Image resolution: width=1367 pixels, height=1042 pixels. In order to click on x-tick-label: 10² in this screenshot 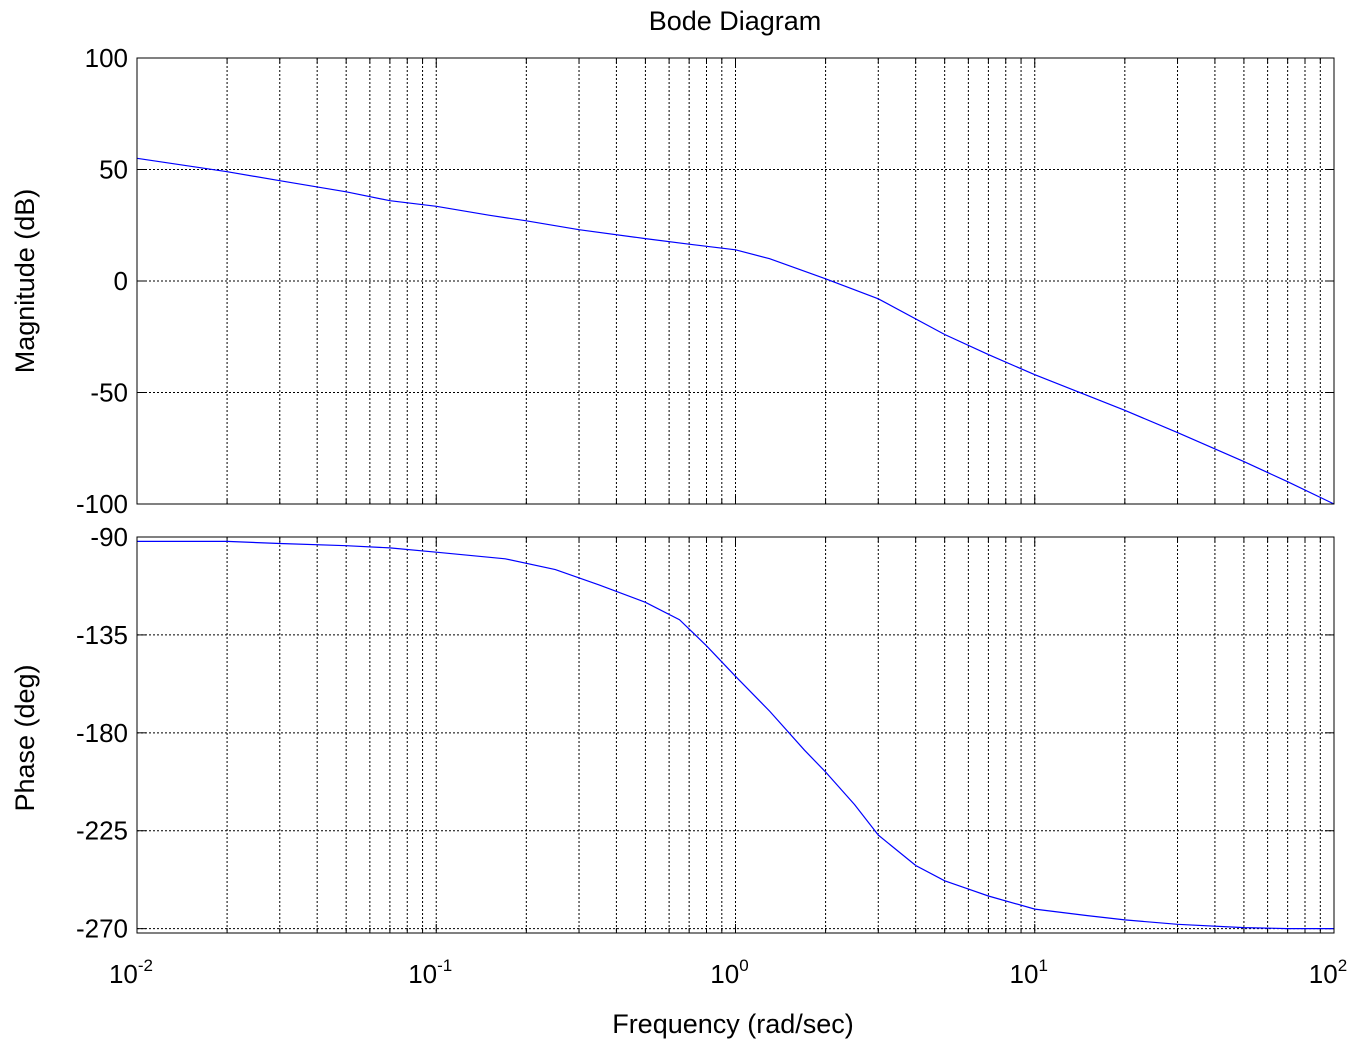, I will do `click(1328, 972)`.